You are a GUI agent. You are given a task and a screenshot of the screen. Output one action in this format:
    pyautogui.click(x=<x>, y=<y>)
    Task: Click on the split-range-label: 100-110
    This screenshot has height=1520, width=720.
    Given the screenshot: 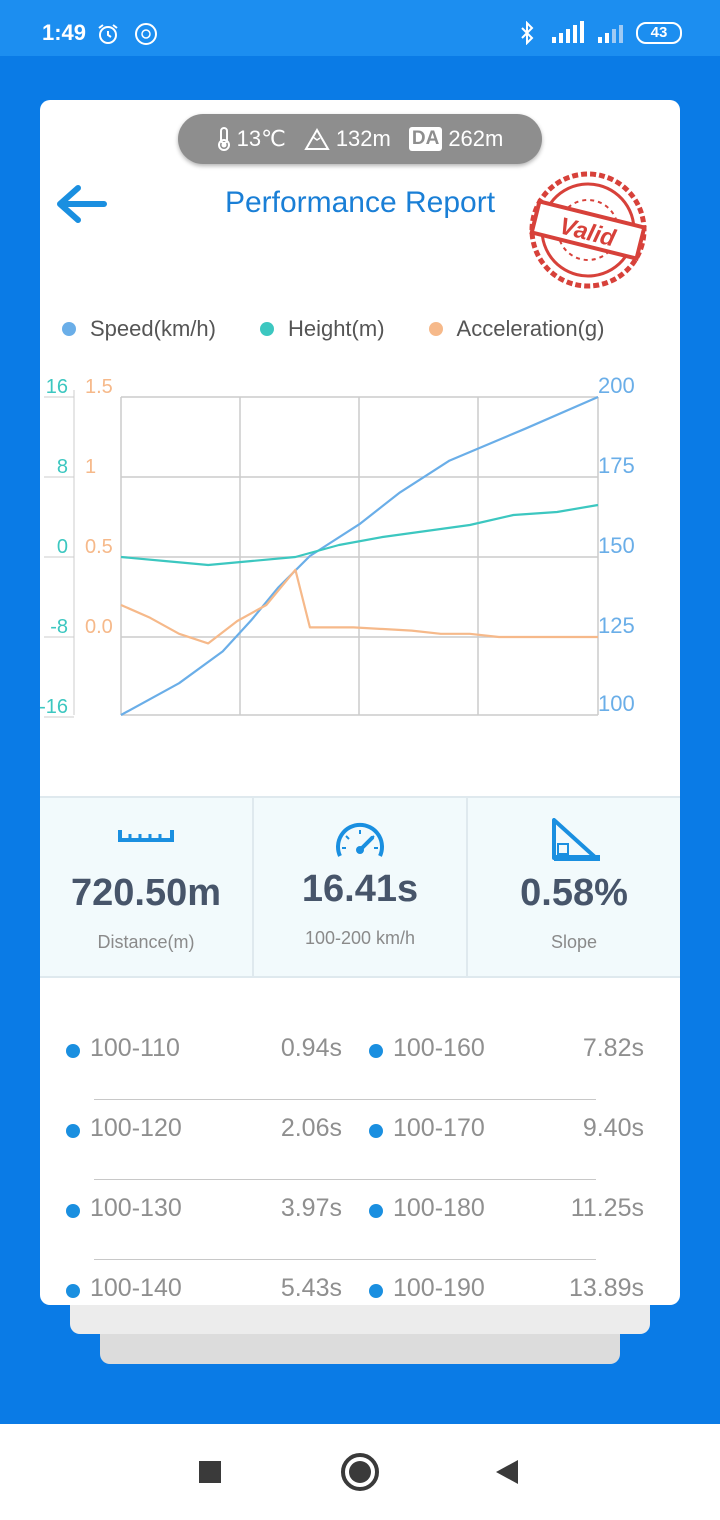 What is the action you would take?
    pyautogui.click(x=135, y=1048)
    